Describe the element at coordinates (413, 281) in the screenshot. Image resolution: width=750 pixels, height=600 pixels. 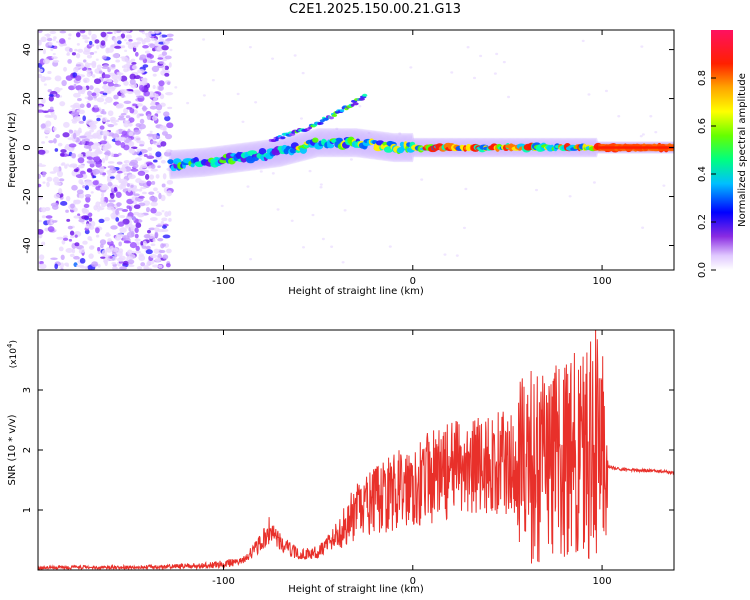
I see `spectrogram-x-tick-label-1: 0` at that location.